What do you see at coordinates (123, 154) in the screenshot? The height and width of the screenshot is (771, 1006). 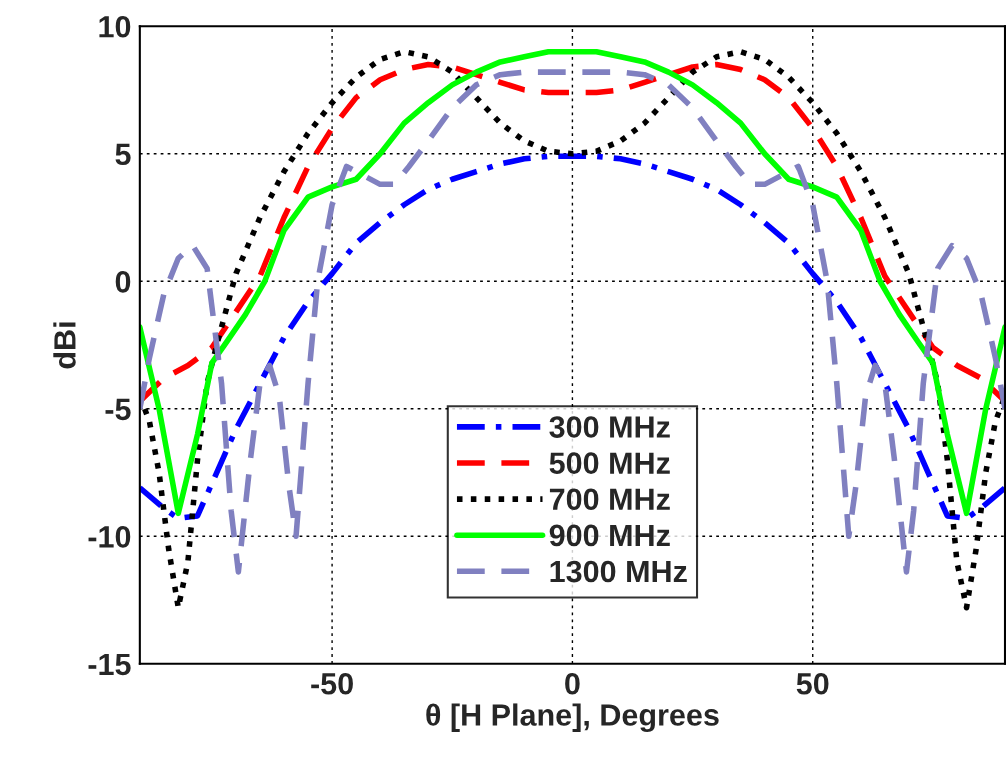 I see `y-tick-label: 5` at bounding box center [123, 154].